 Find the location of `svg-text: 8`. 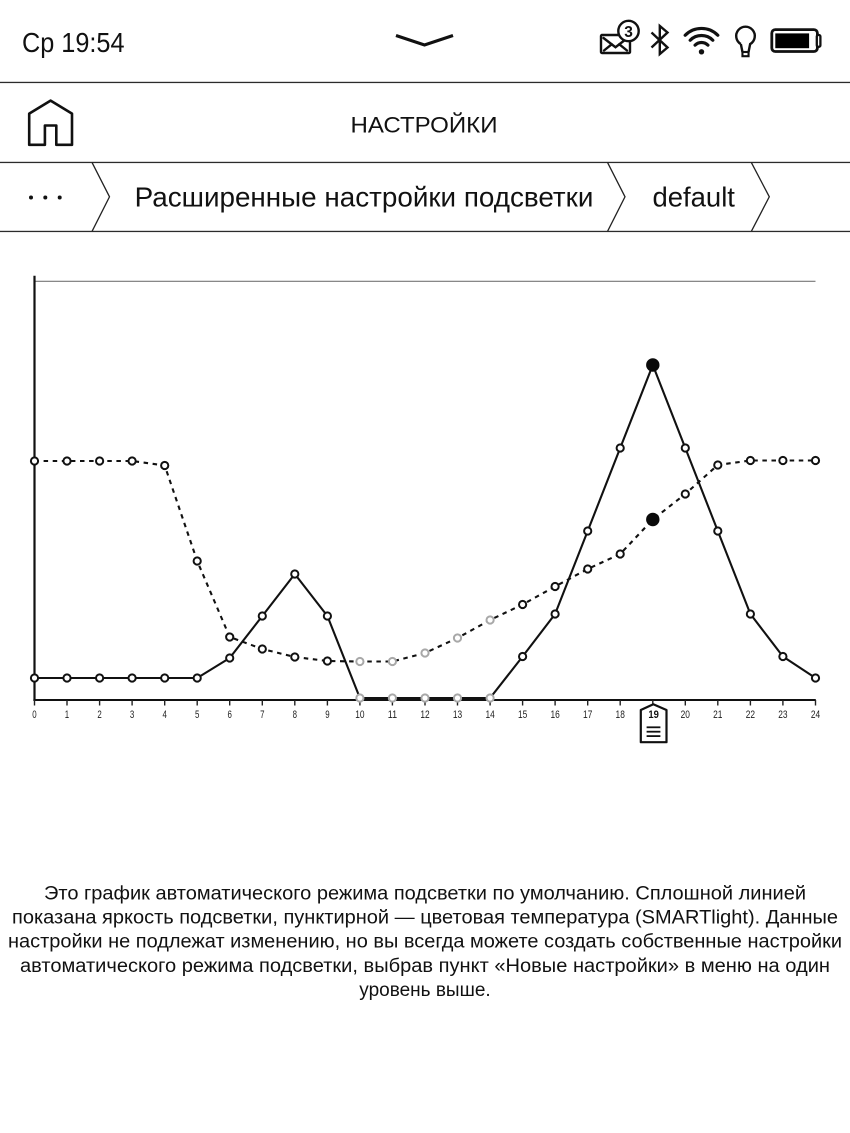

svg-text: 8 is located at coordinates (295, 715).